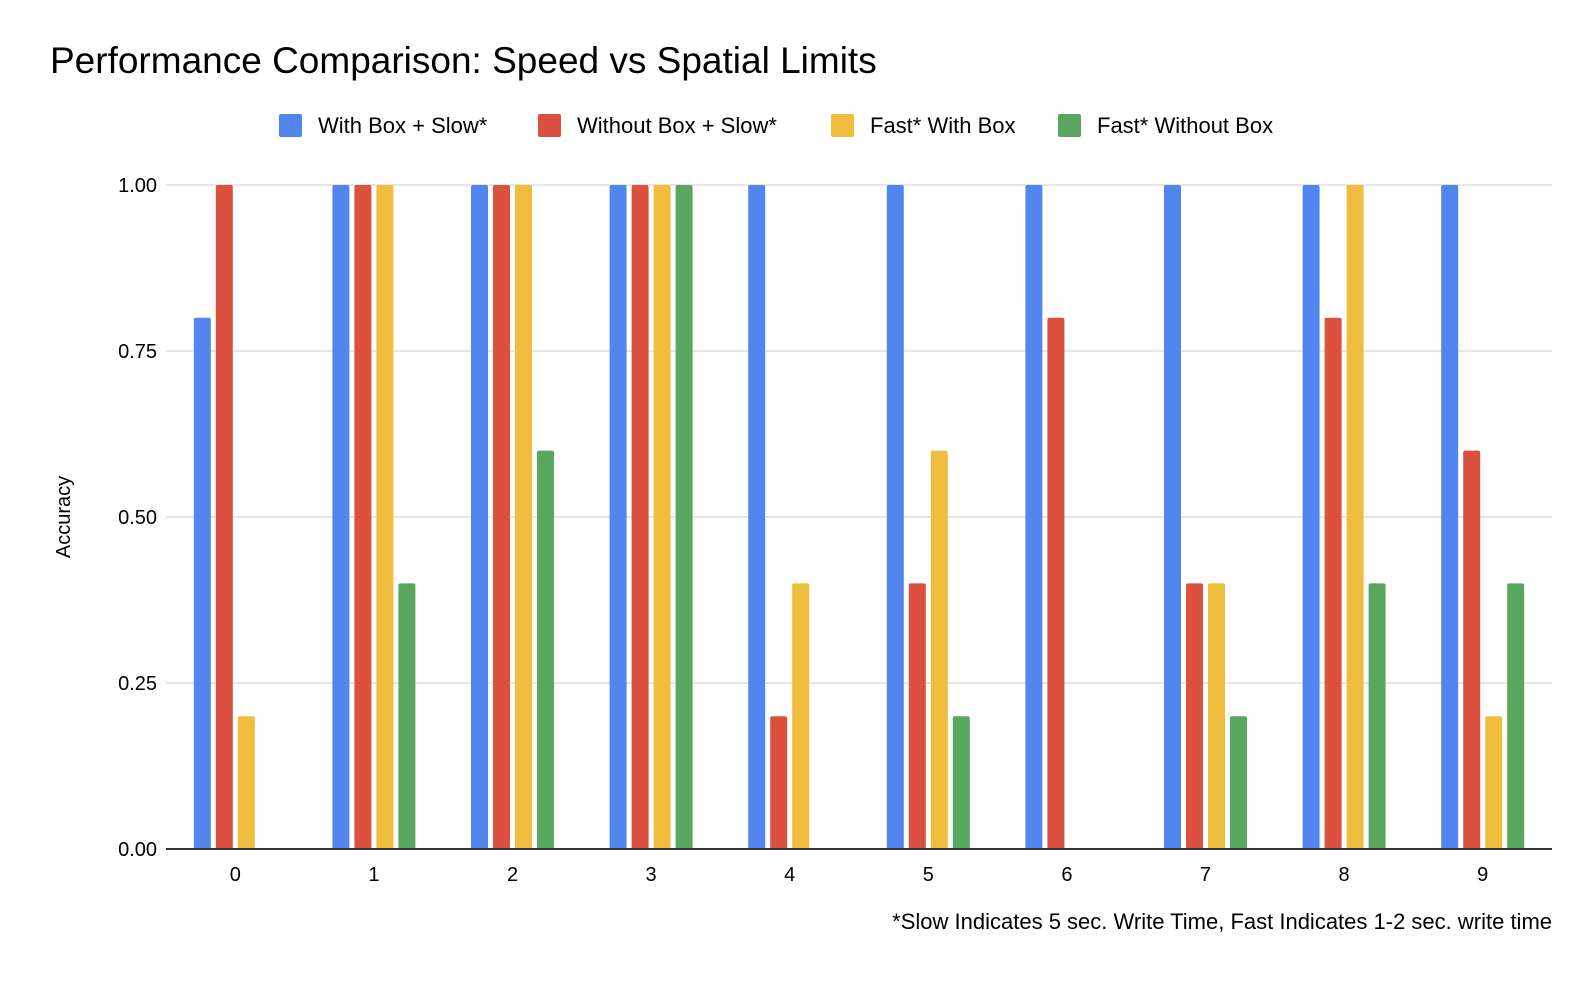 This screenshot has width=1592, height=982. I want to click on x-tick-label: 0, so click(235, 875).